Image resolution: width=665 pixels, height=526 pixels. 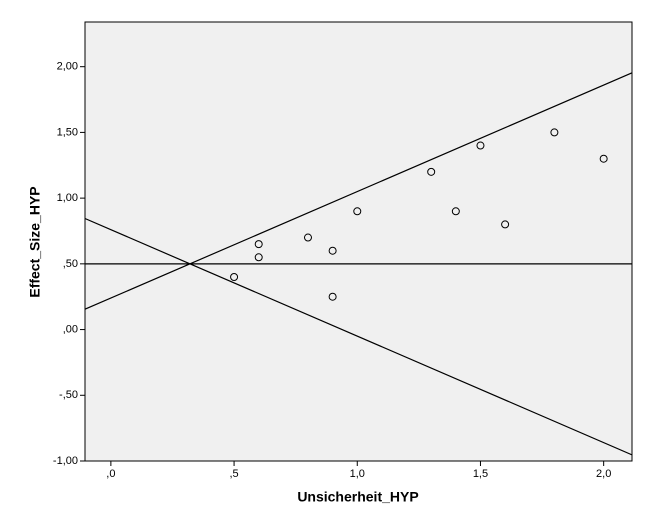 What do you see at coordinates (67, 67) in the screenshot?
I see `y-tick-label: 2,00` at bounding box center [67, 67].